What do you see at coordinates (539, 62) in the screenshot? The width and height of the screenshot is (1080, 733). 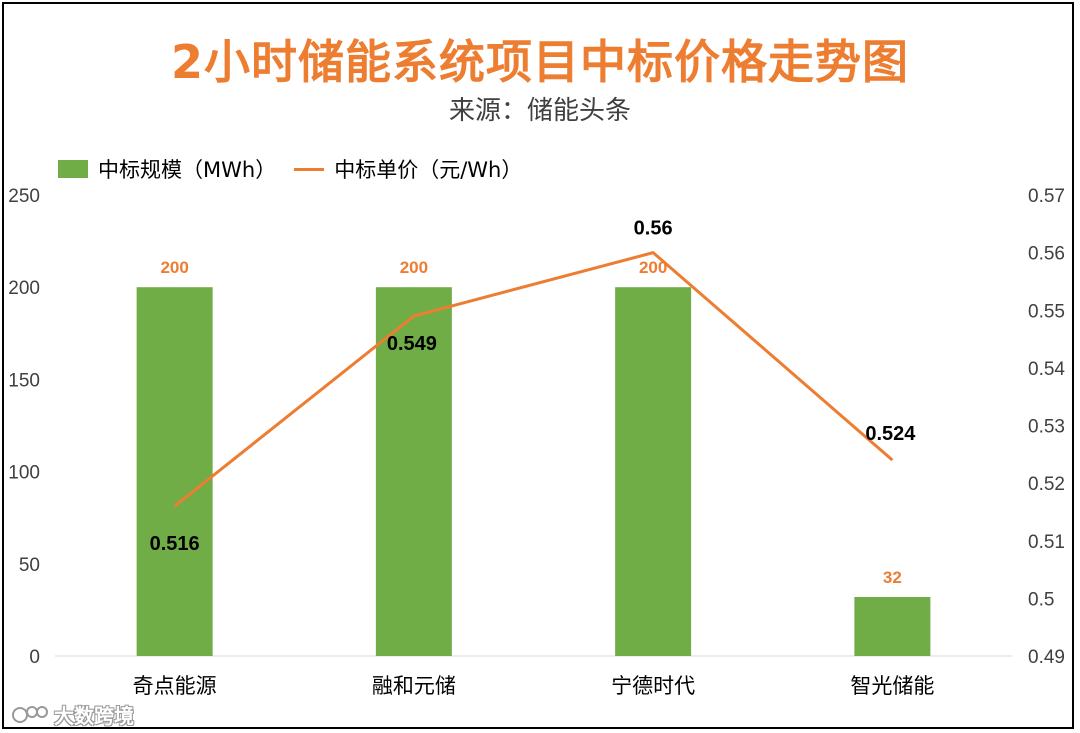 I see `chart-title: 2小时储能系统项目中标价格走势图` at bounding box center [539, 62].